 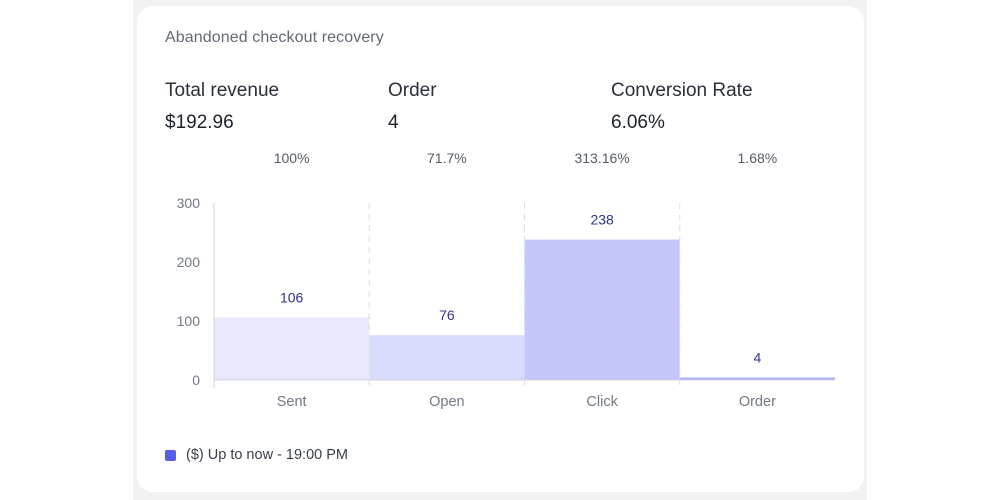 I want to click on x-tick-label: Click, so click(x=602, y=402).